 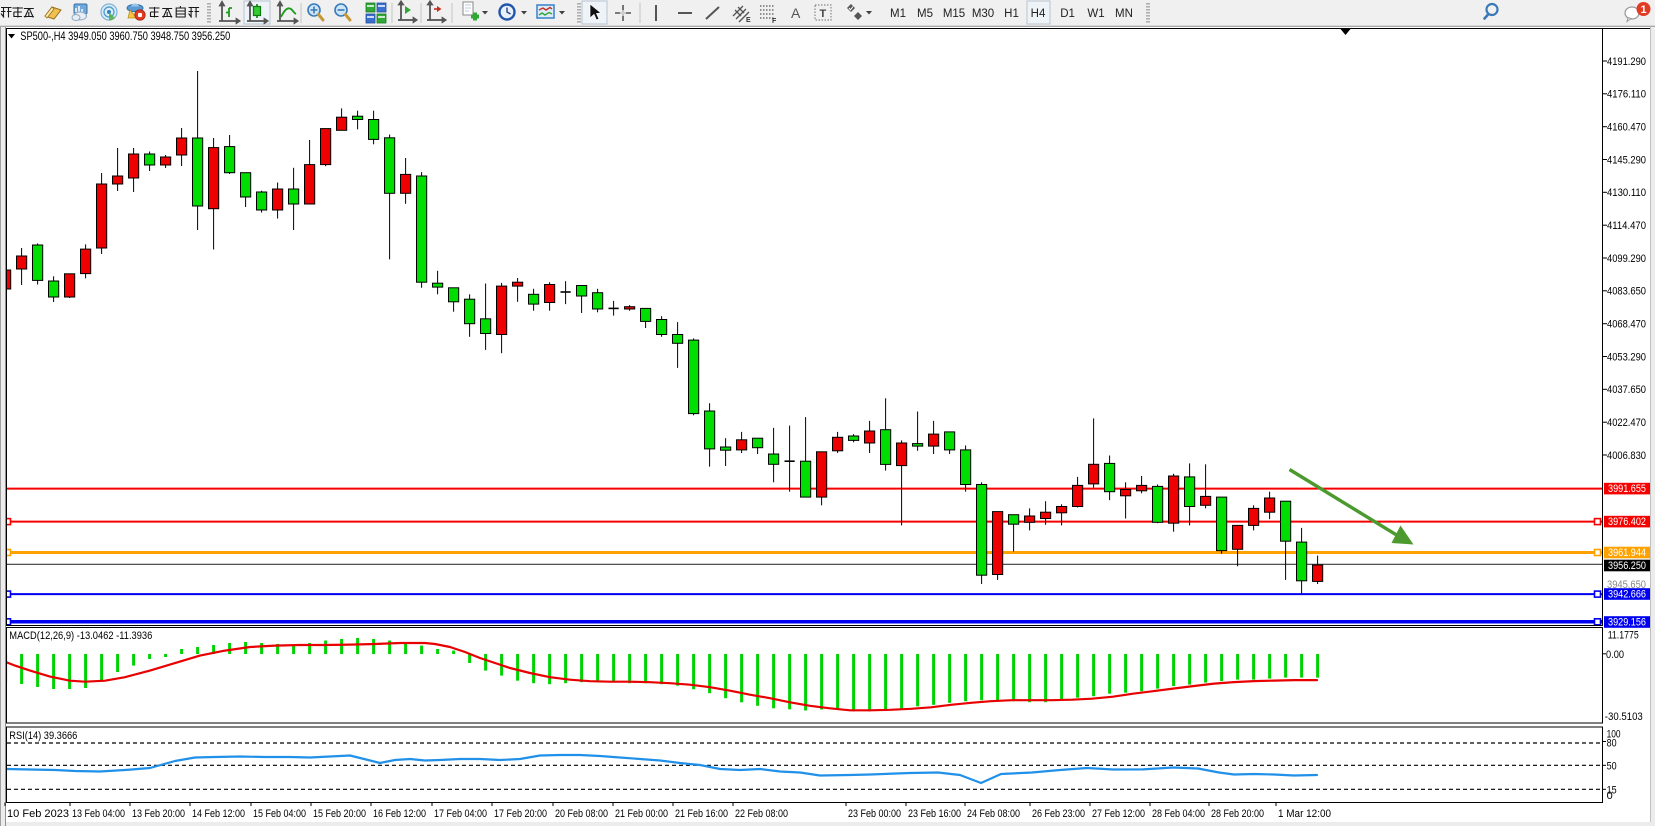 What do you see at coordinates (1237, 814) in the screenshot?
I see `svg-text: 28 Feb 20:00` at bounding box center [1237, 814].